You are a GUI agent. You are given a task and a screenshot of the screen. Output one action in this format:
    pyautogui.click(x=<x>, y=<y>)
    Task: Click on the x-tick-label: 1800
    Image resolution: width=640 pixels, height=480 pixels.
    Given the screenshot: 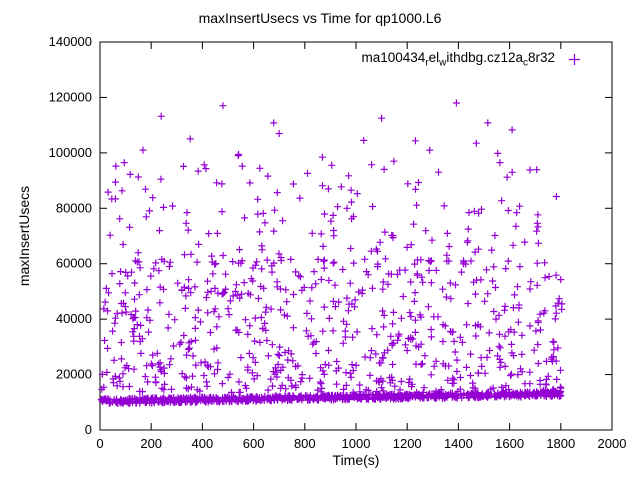 What is the action you would take?
    pyautogui.click(x=560, y=443)
    